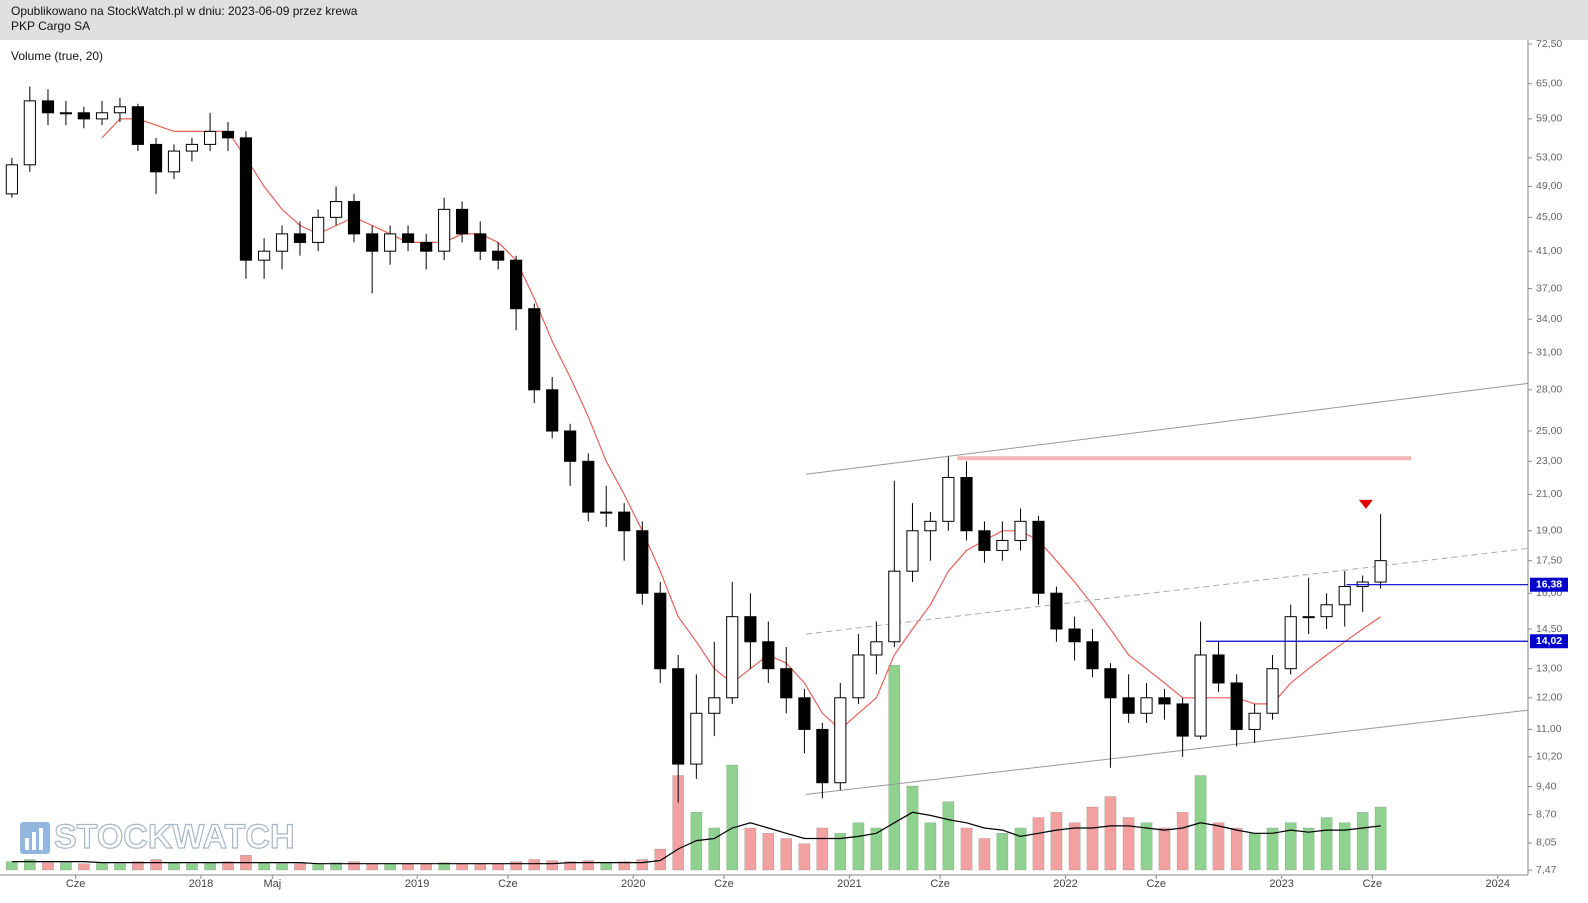 The image size is (1588, 903). I want to click on level-label-box, so click(1549, 641).